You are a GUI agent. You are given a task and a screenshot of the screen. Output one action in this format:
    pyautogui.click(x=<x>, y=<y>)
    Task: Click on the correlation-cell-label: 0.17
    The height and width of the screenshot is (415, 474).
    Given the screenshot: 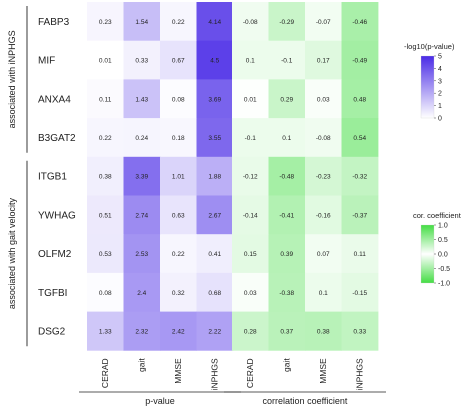 What is the action you would take?
    pyautogui.click(x=323, y=61)
    